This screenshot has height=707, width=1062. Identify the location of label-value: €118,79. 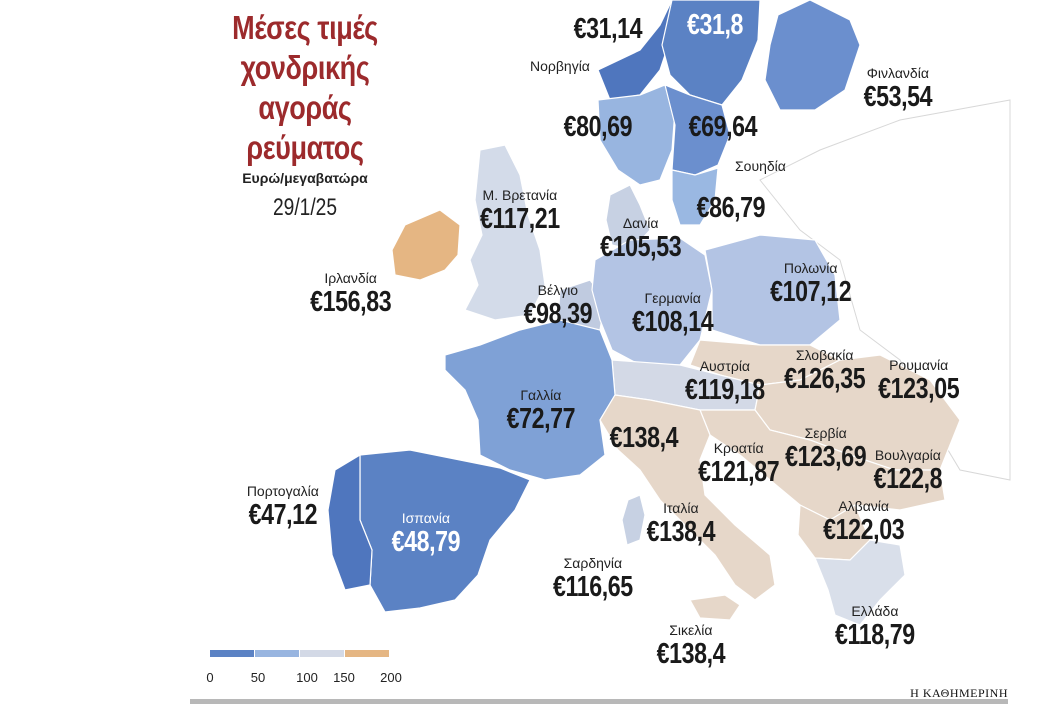
(874, 635).